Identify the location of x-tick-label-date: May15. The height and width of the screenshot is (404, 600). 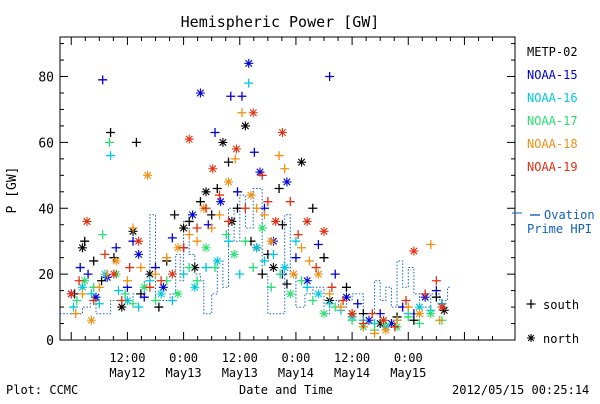
(408, 373).